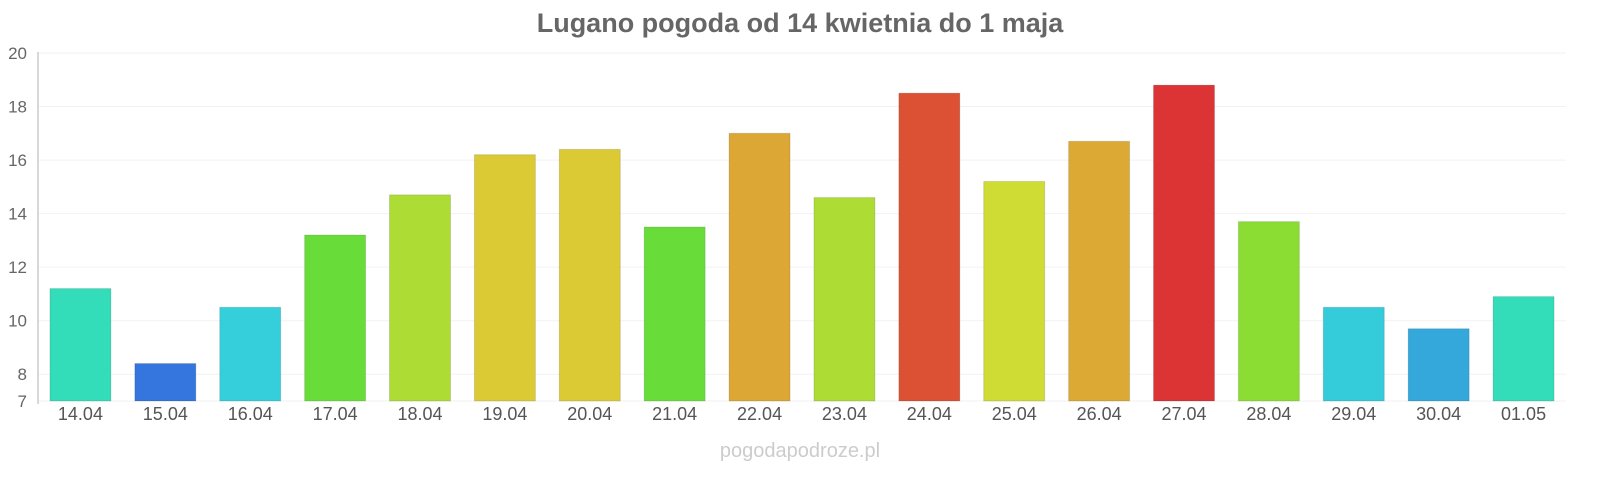 The height and width of the screenshot is (485, 1600). What do you see at coordinates (674, 314) in the screenshot?
I see `bar-21.04: 21.04: 13.5` at bounding box center [674, 314].